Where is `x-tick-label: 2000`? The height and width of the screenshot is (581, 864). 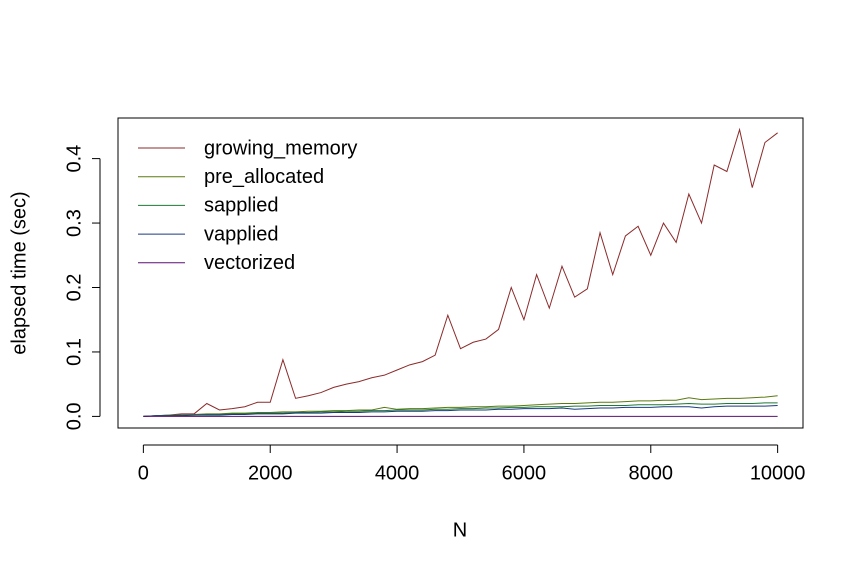 x-tick-label: 2000 is located at coordinates (270, 473).